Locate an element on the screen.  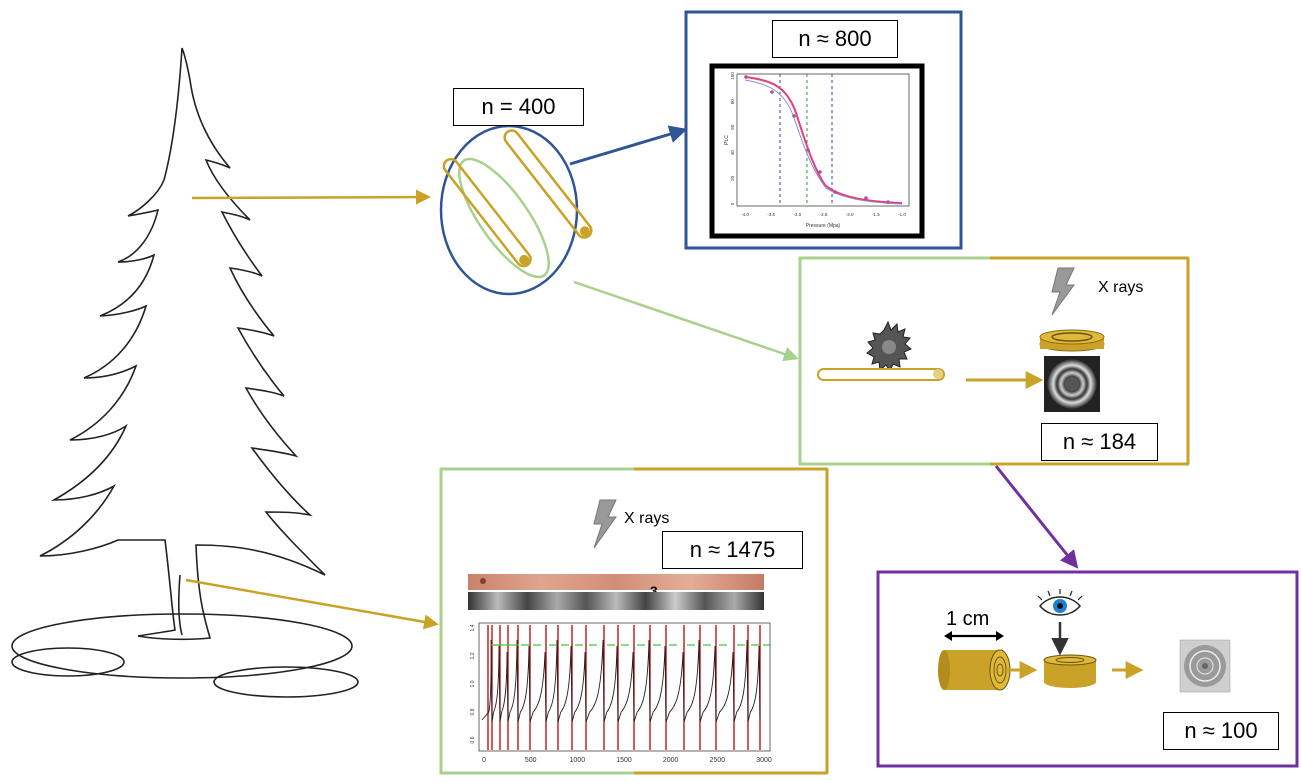
n-xray-disc-label: n ≈ 184 is located at coordinates (1099, 442).